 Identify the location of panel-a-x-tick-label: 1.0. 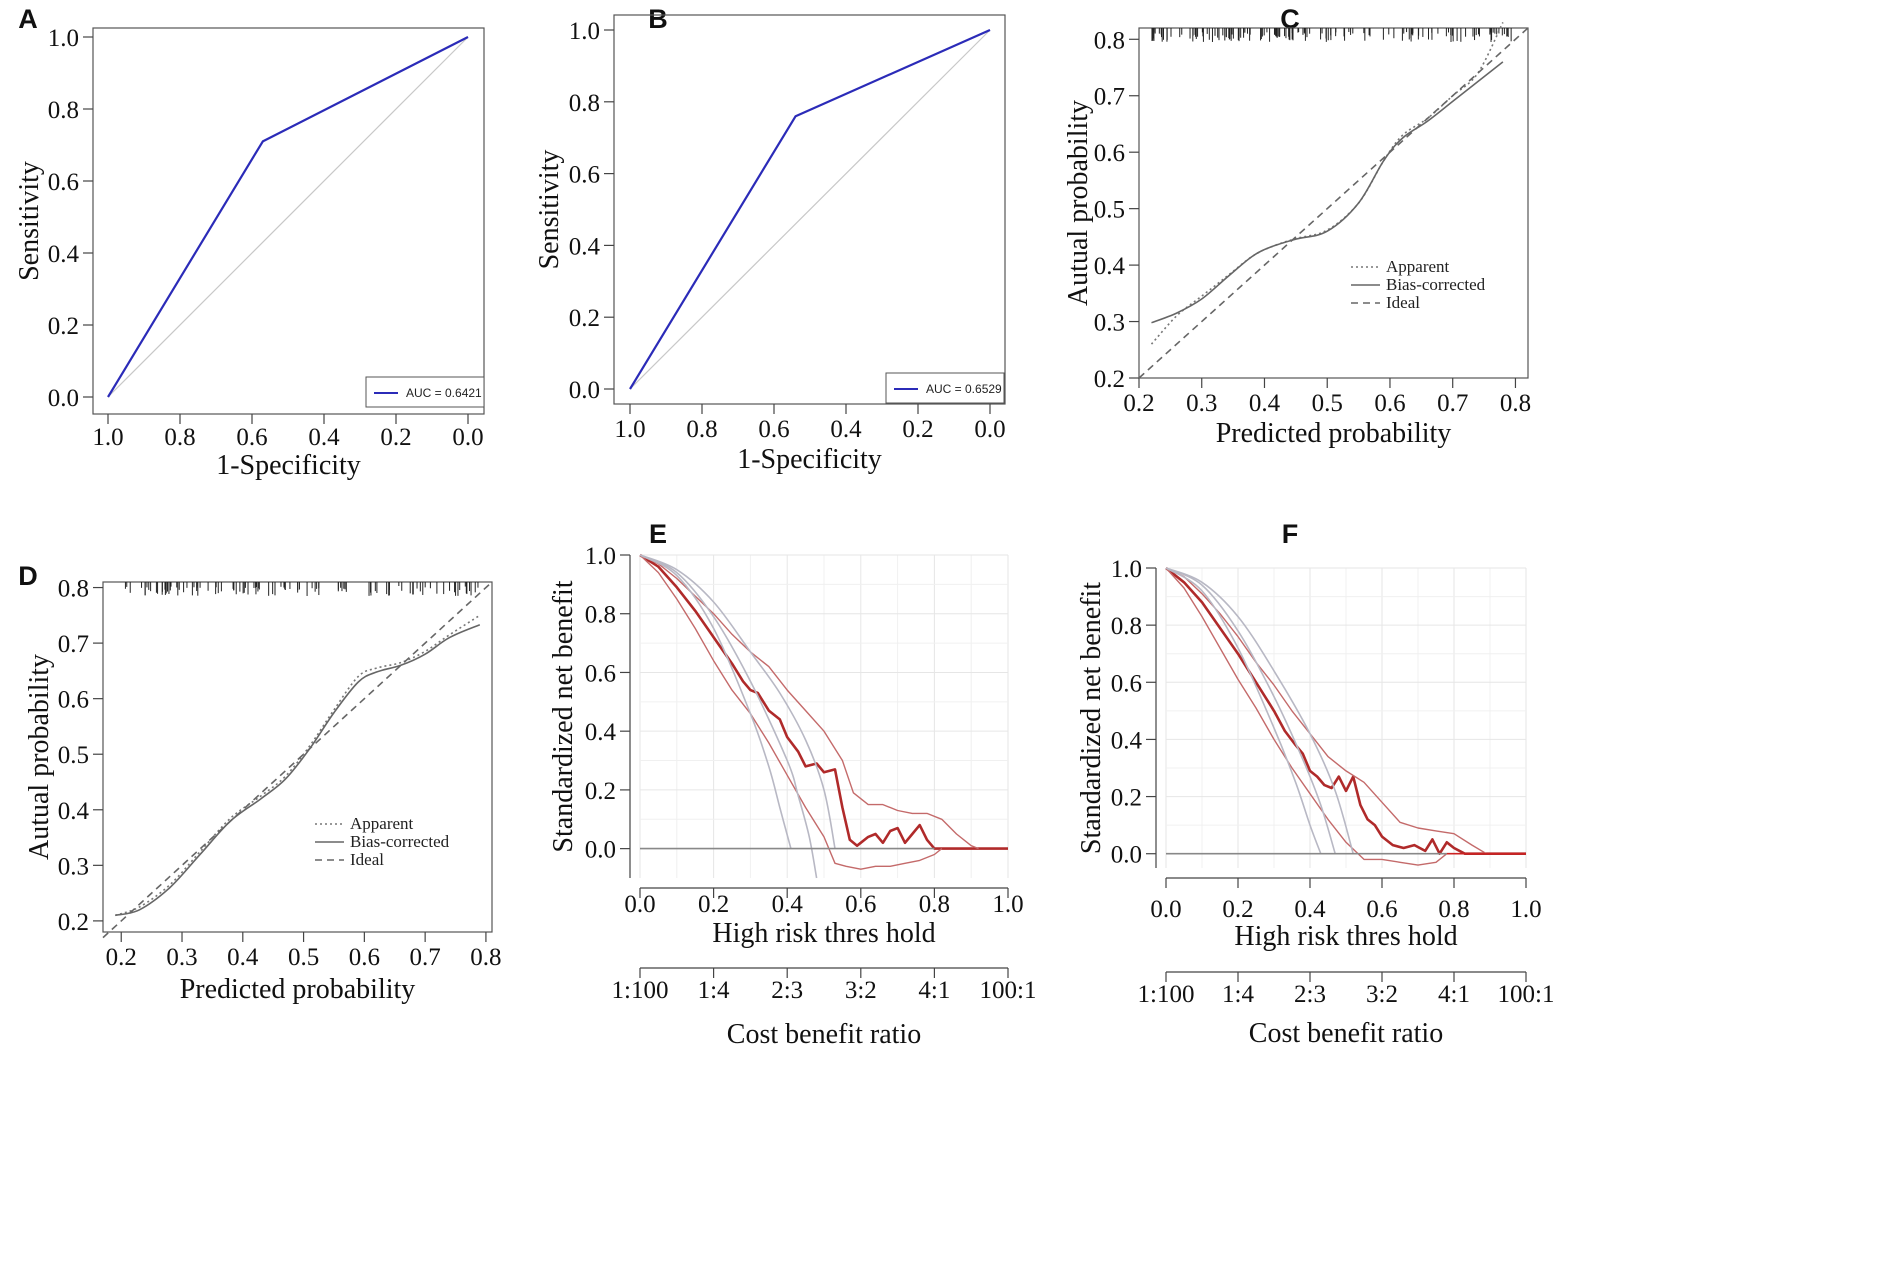
(107, 437).